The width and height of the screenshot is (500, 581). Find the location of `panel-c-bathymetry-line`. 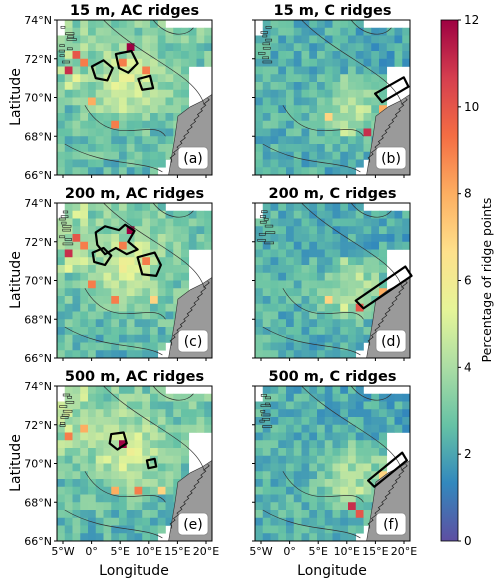

panel-c-bathymetry-line is located at coordinates (173, 210).